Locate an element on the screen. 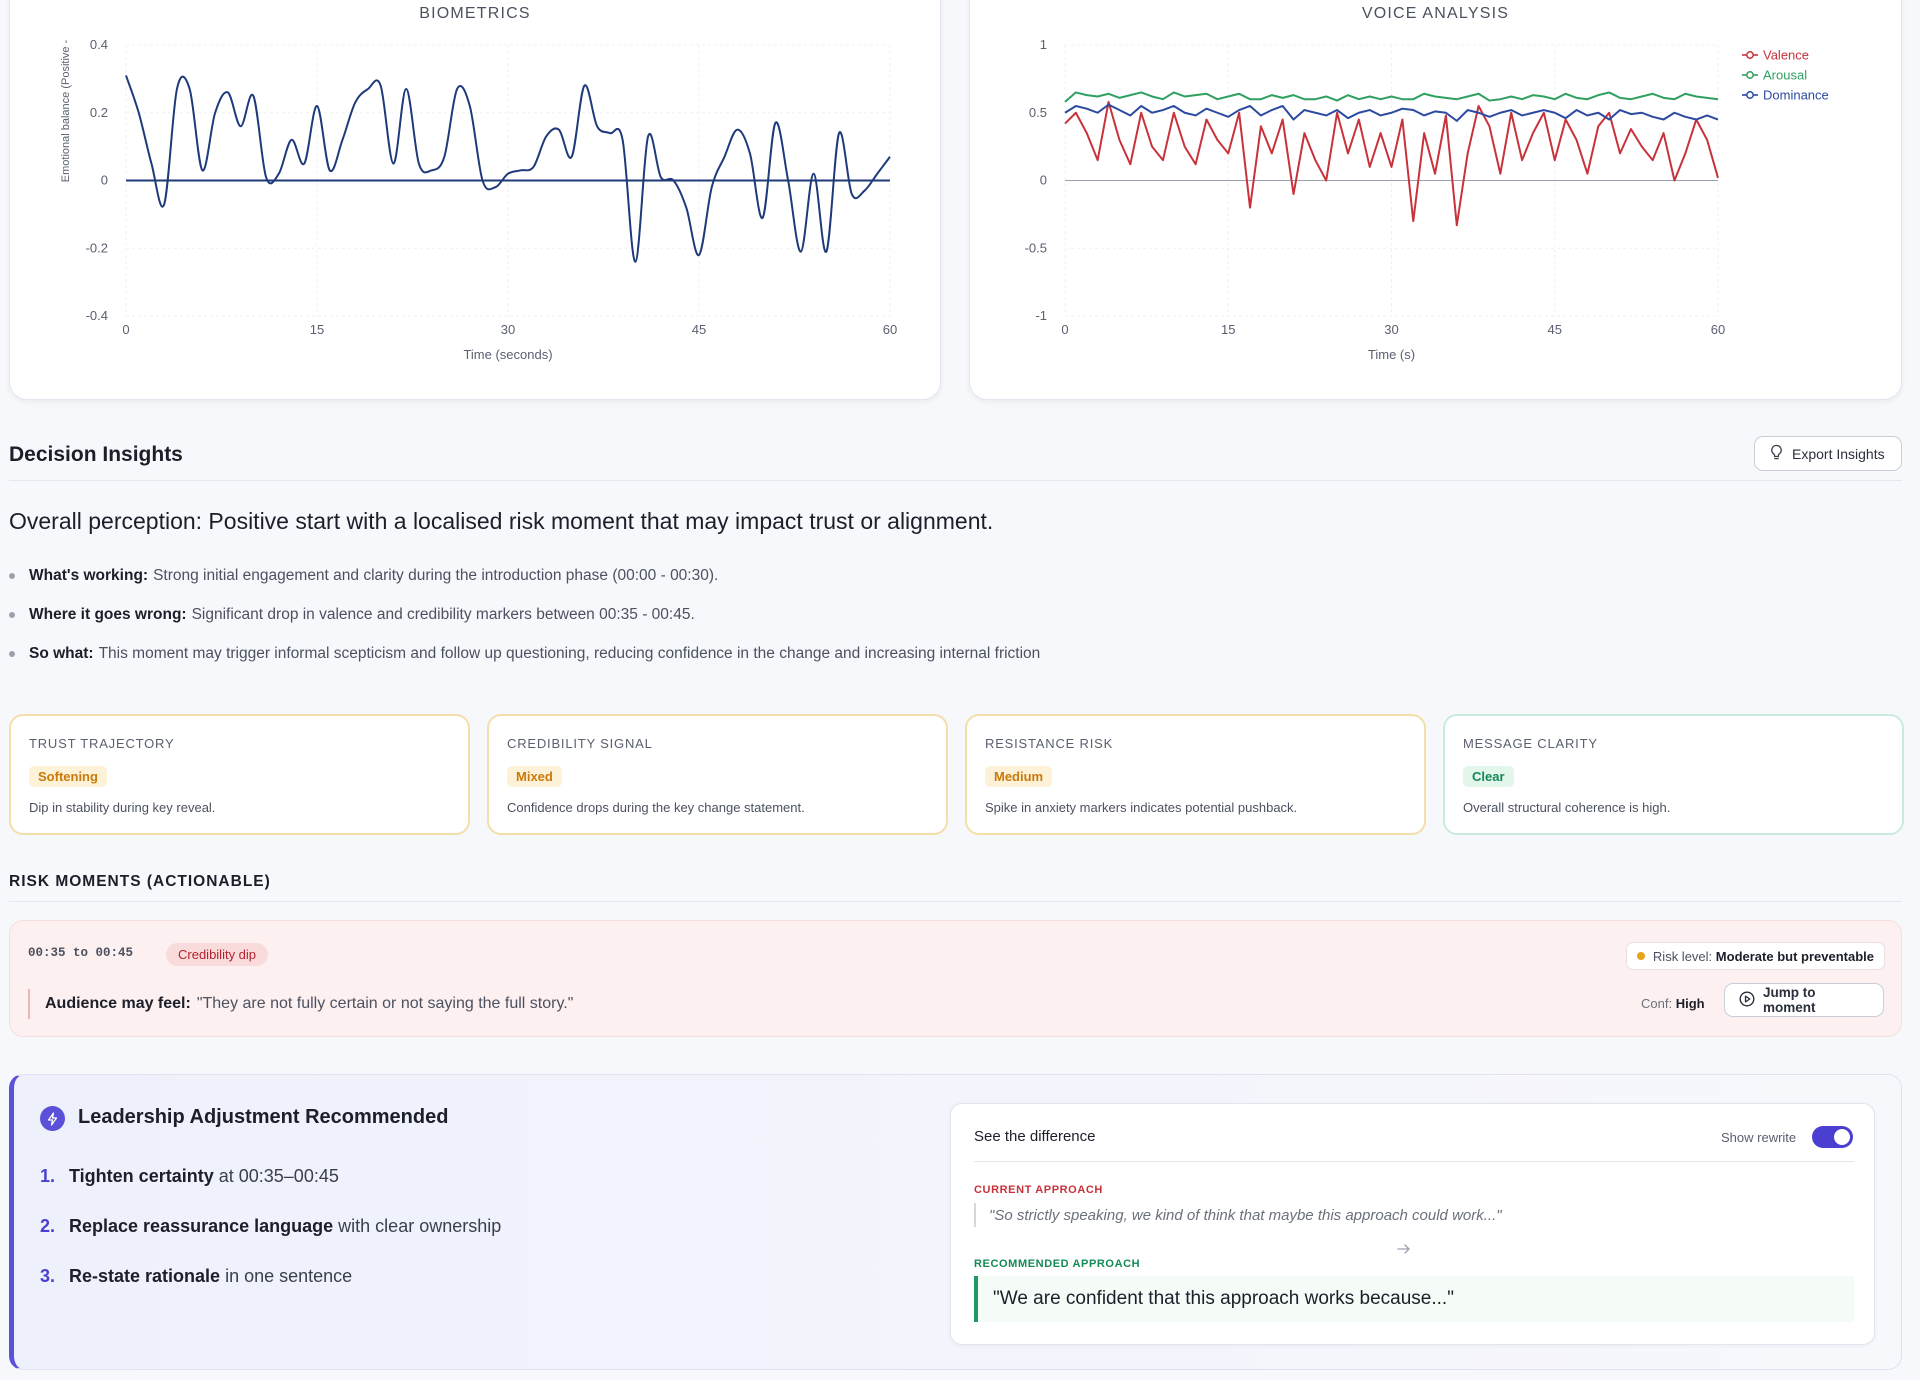 The width and height of the screenshot is (1920, 1380). x-axis-label: Time (seconds) is located at coordinates (507, 354).